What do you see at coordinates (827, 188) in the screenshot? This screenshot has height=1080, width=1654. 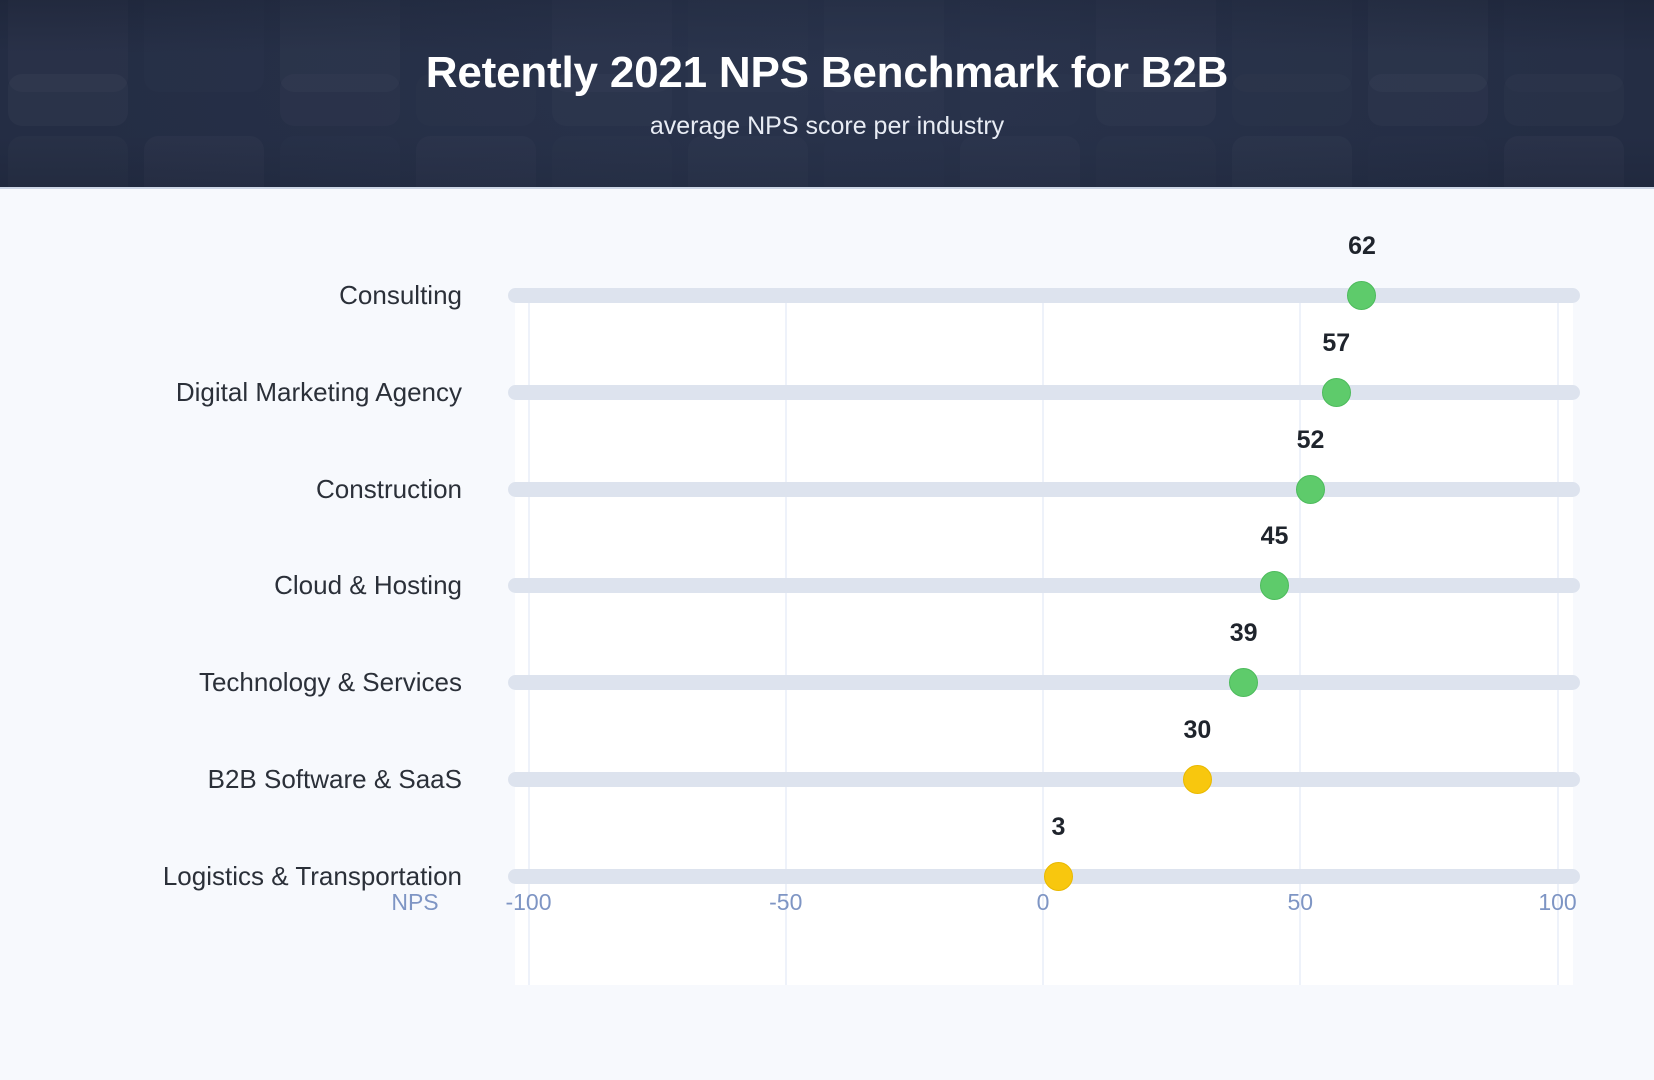 I see `header-divider` at bounding box center [827, 188].